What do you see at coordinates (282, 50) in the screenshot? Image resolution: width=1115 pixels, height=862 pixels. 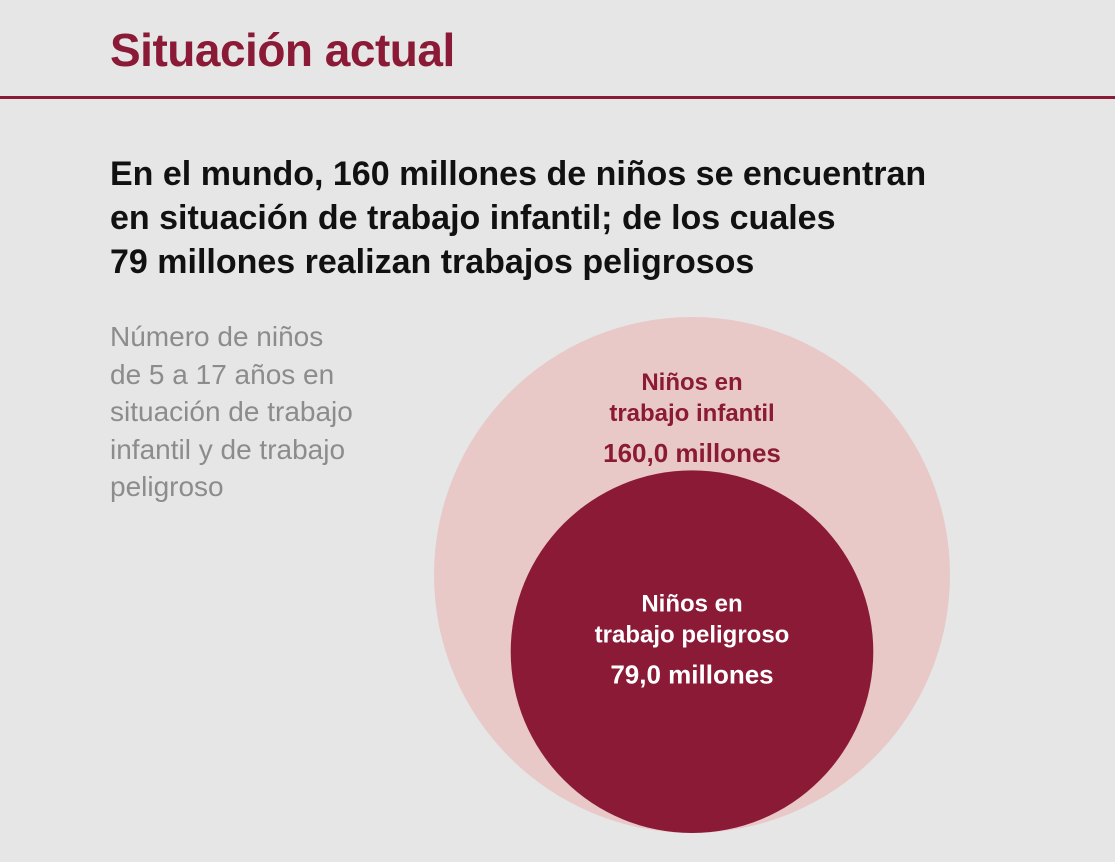 I see `page-title: Situación actual` at bounding box center [282, 50].